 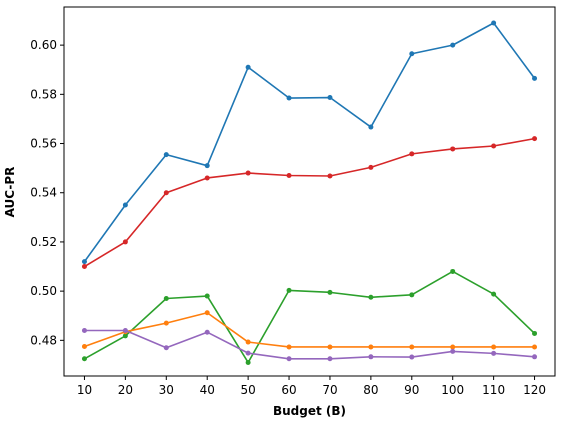 I want to click on y-tick-label: 0.56, so click(x=43, y=144).